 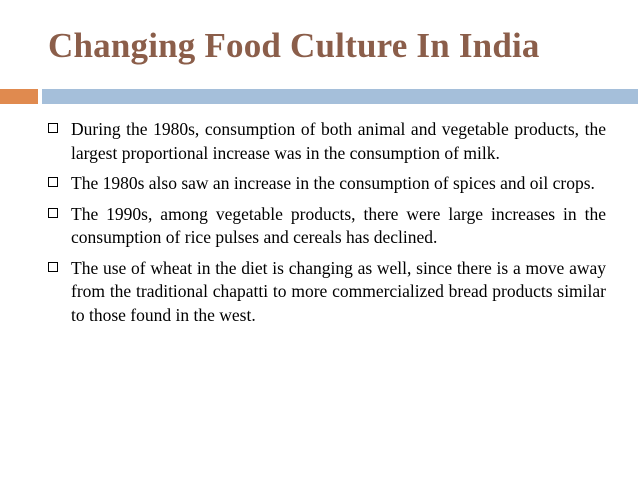 What do you see at coordinates (340, 96) in the screenshot?
I see `title-underline-bar` at bounding box center [340, 96].